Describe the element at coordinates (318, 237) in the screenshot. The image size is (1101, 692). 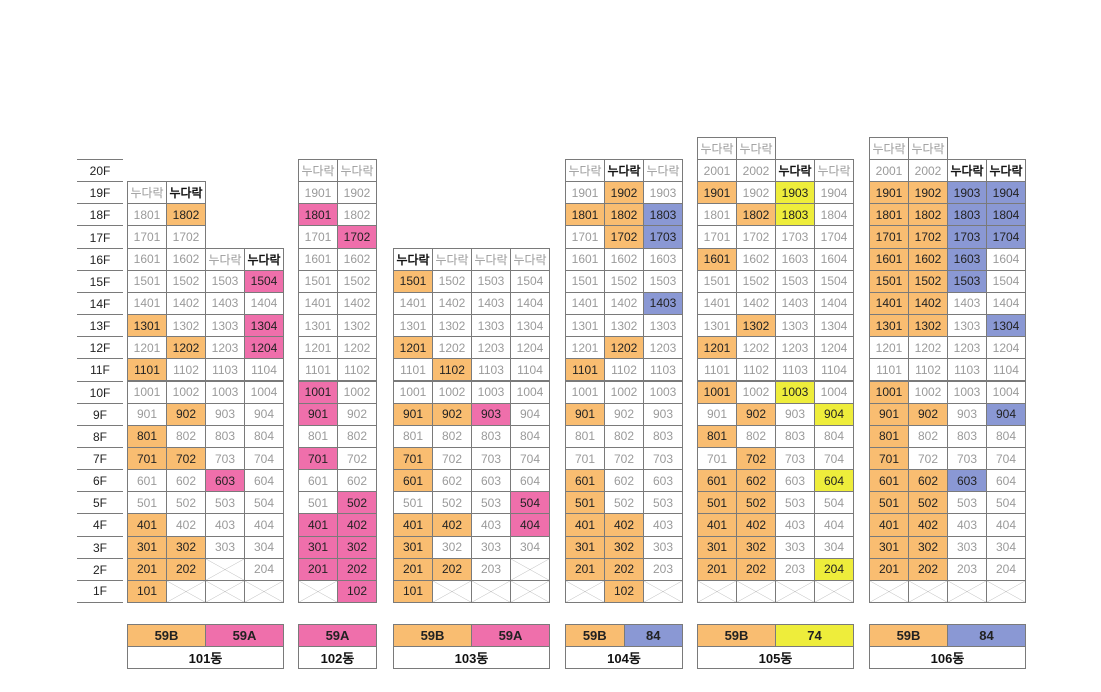
I see `unit-cell: 1701` at that location.